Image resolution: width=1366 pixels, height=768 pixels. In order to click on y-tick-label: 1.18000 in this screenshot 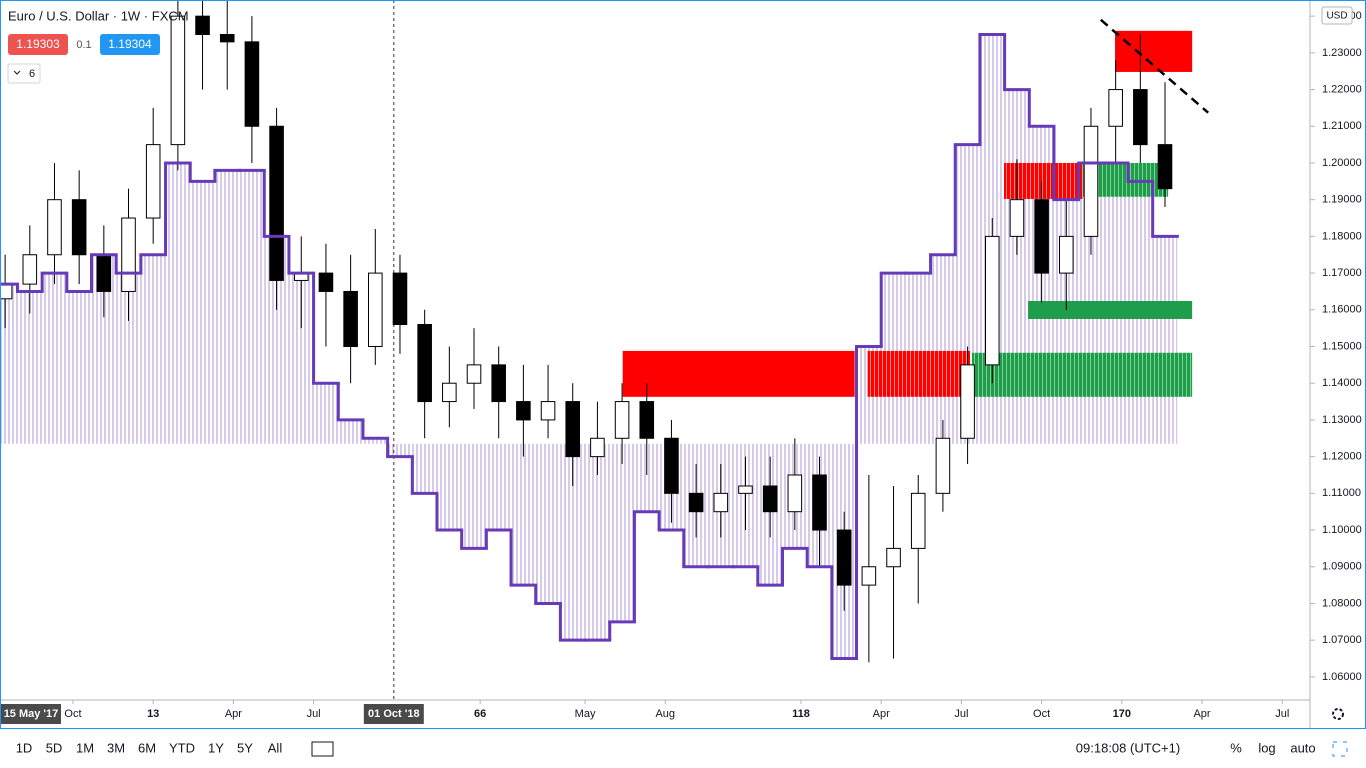, I will do `click(1342, 236)`.